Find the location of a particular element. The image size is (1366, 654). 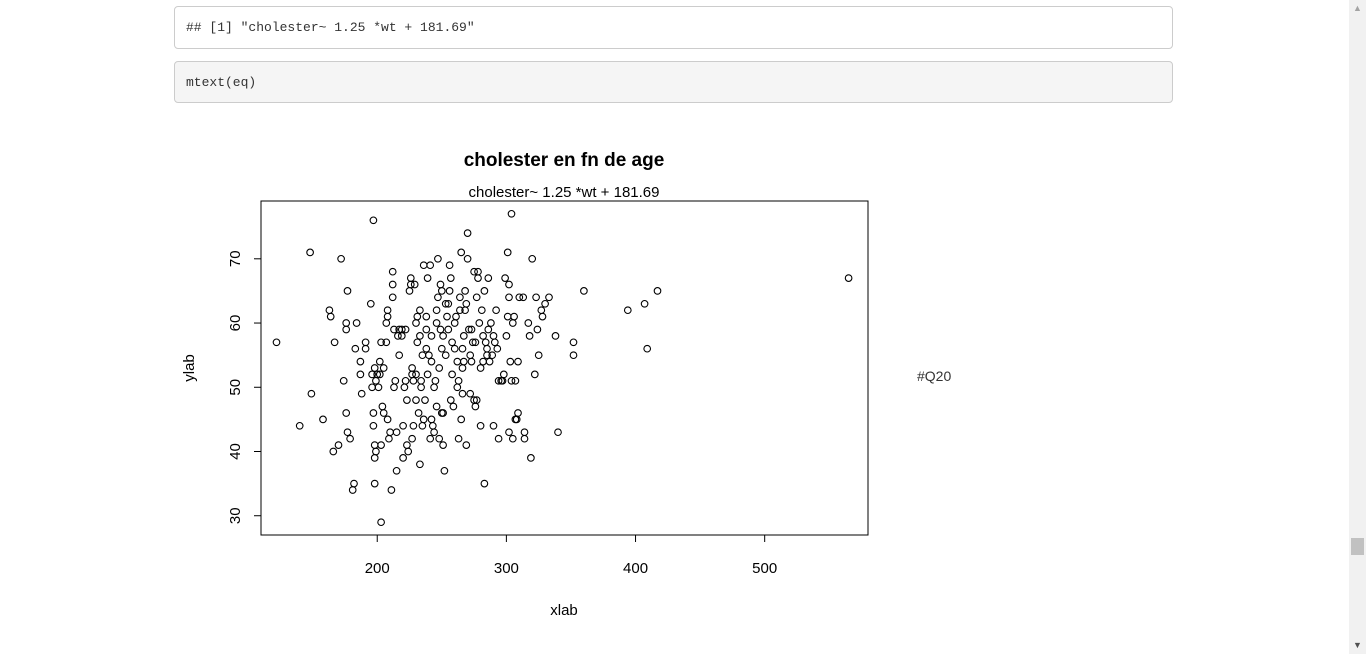

y-tick-label: 30 is located at coordinates (235, 515).